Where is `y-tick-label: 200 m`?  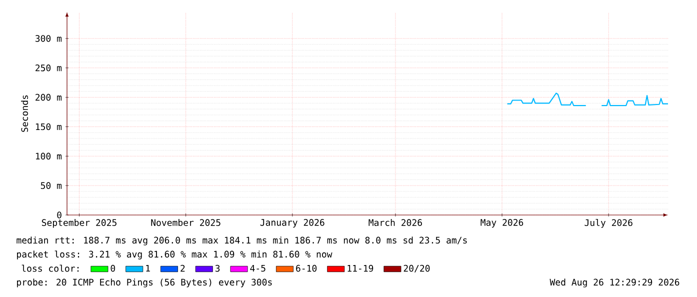
y-tick-label: 200 m is located at coordinates (49, 97).